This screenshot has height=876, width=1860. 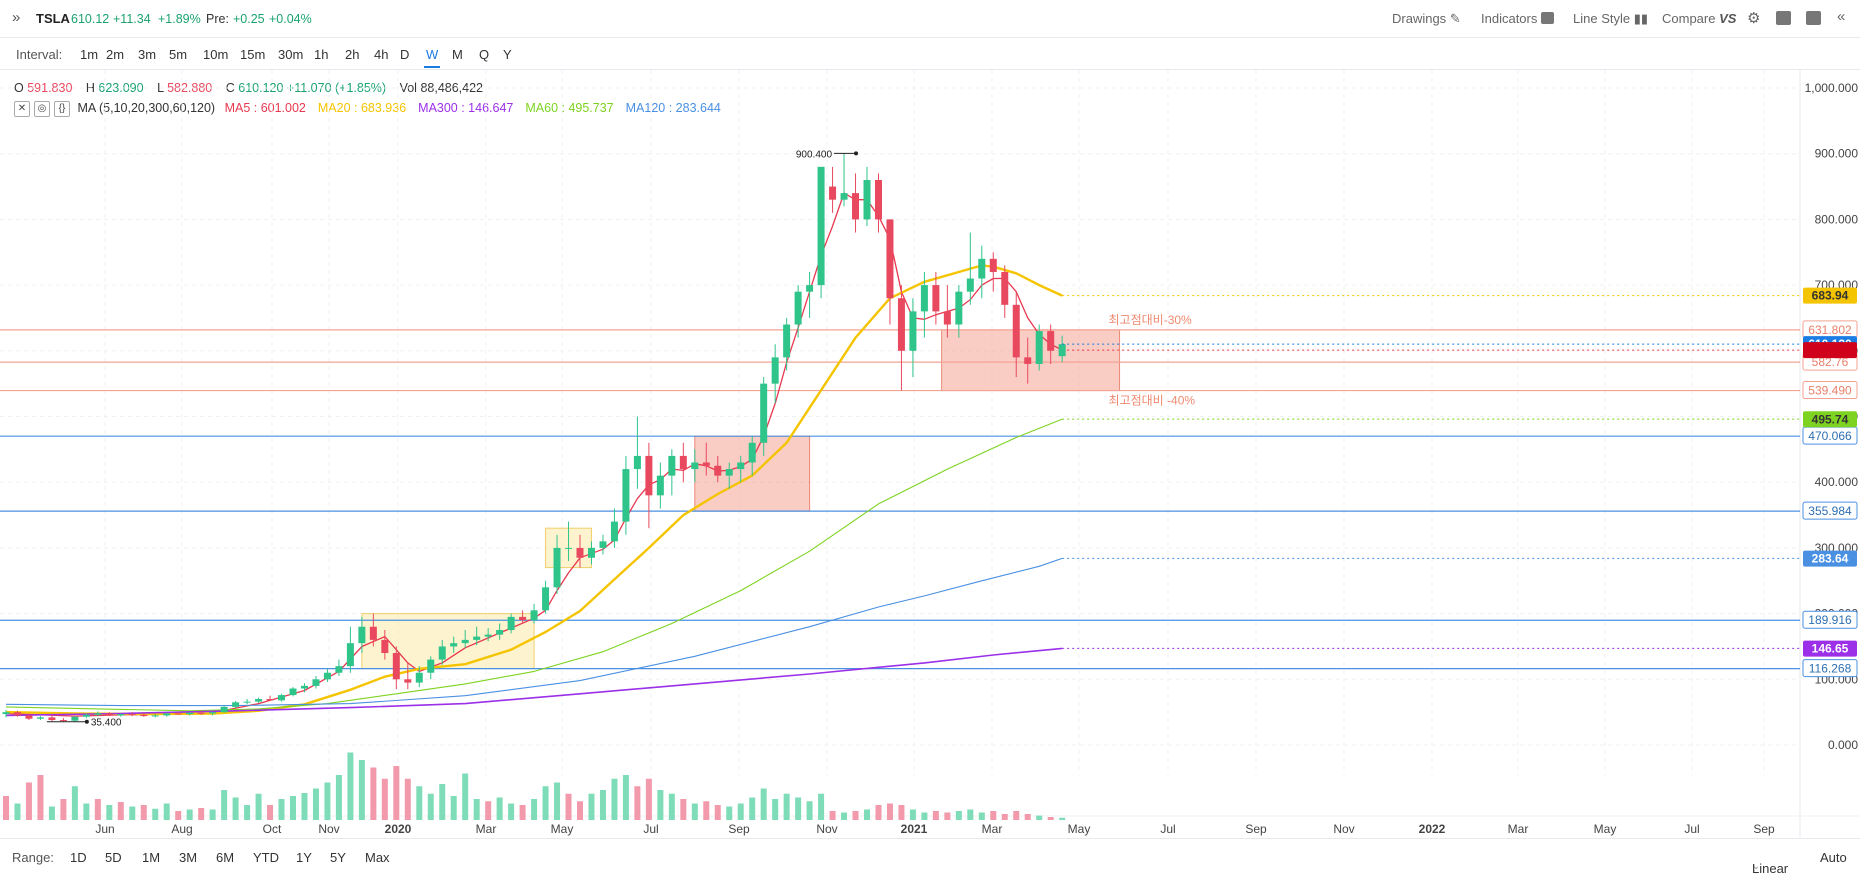 What do you see at coordinates (1833, 857) in the screenshot?
I see `auto-scale-button: Auto` at bounding box center [1833, 857].